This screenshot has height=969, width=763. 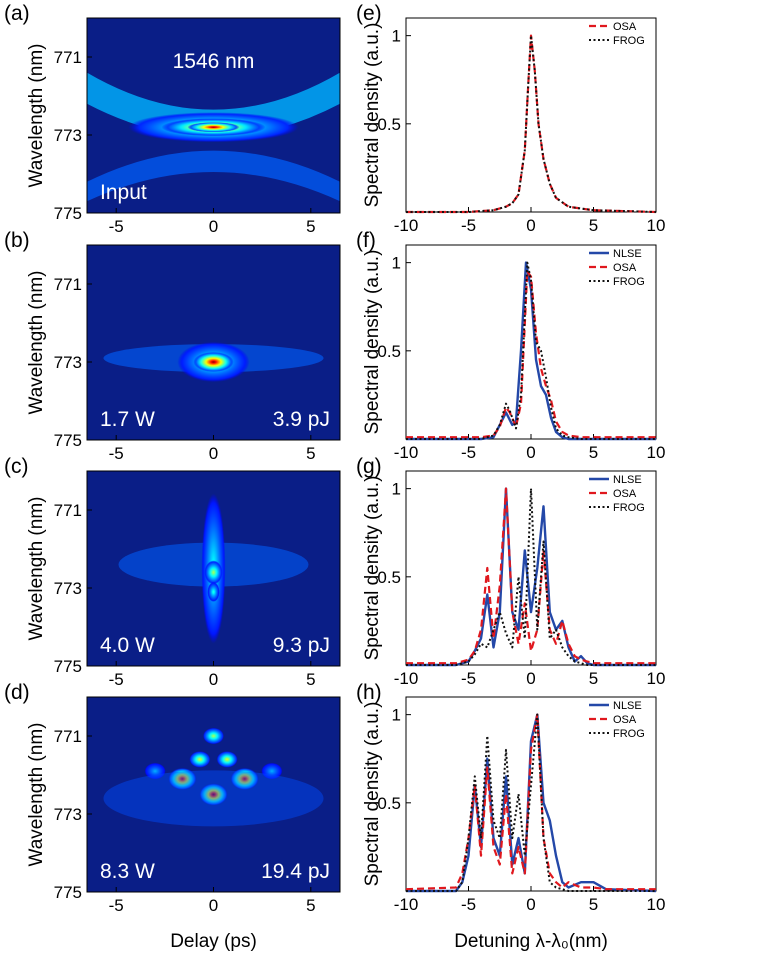 I want to click on panel-letter: (f), so click(x=366, y=240).